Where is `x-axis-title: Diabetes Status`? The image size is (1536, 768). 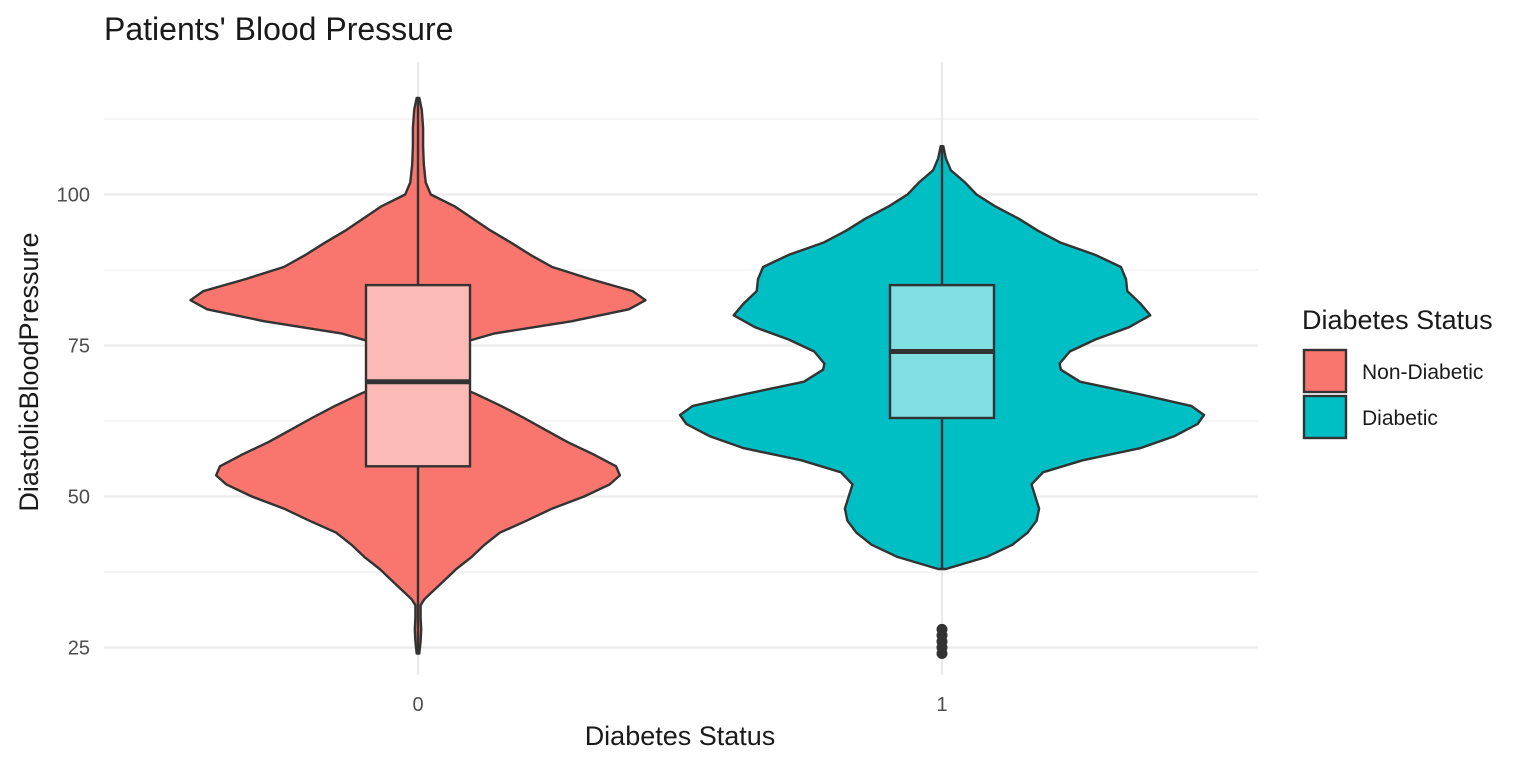 x-axis-title: Diabetes Status is located at coordinates (680, 736).